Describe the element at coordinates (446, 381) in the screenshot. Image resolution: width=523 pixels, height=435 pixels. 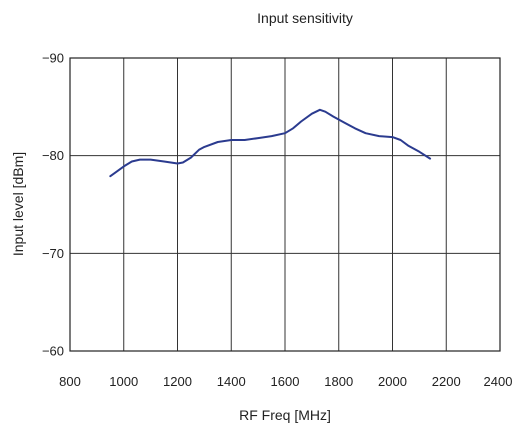
I see `x-tick-label: 2200` at that location.